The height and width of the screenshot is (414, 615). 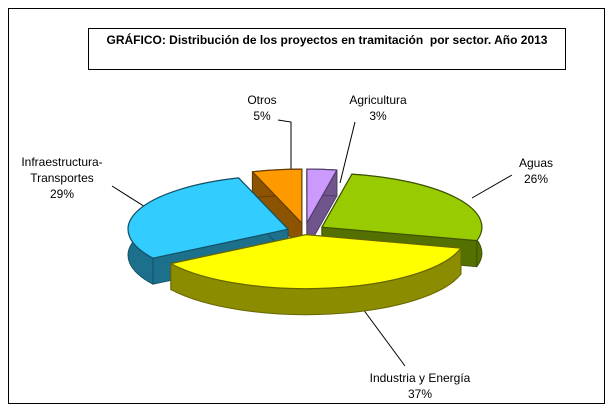 I want to click on slice-label: Aguas 26%, so click(x=536, y=171).